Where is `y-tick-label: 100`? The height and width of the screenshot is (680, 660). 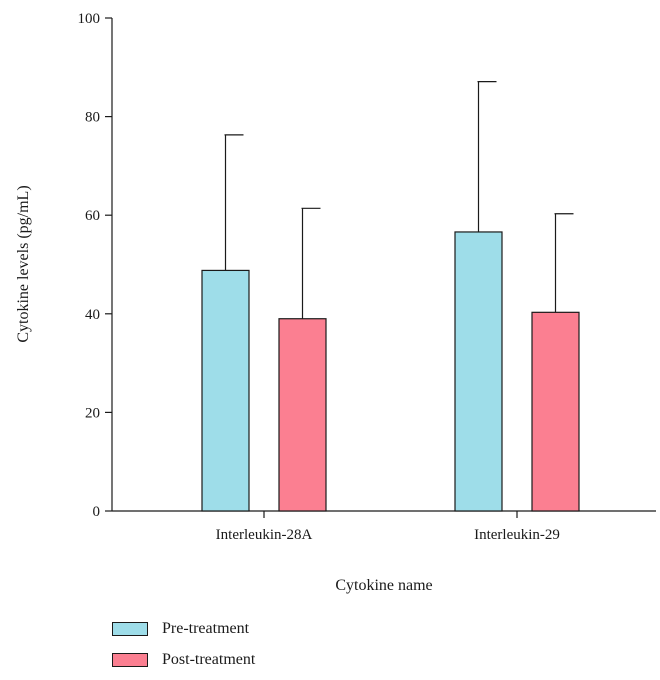
y-tick-label: 100 is located at coordinates (89, 19).